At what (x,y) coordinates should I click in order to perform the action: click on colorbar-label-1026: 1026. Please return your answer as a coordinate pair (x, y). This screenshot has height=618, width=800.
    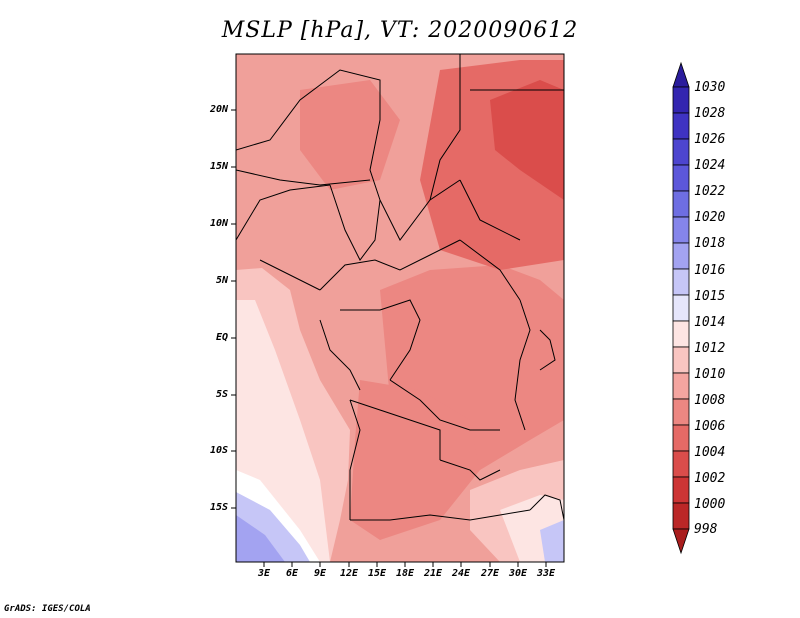
    Looking at the image, I should click on (710, 139).